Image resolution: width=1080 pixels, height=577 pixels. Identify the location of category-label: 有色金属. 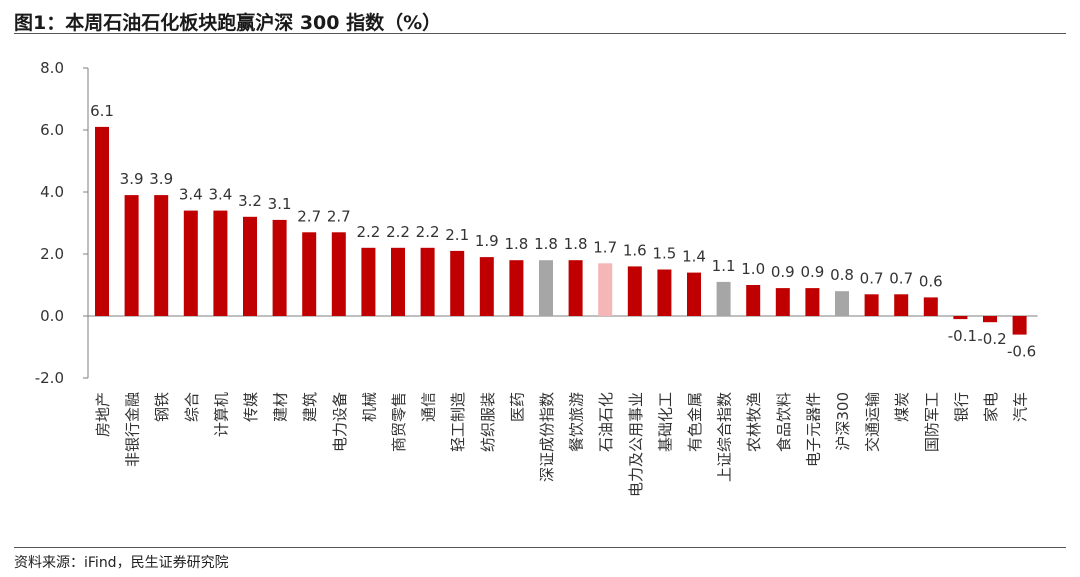
(695, 422).